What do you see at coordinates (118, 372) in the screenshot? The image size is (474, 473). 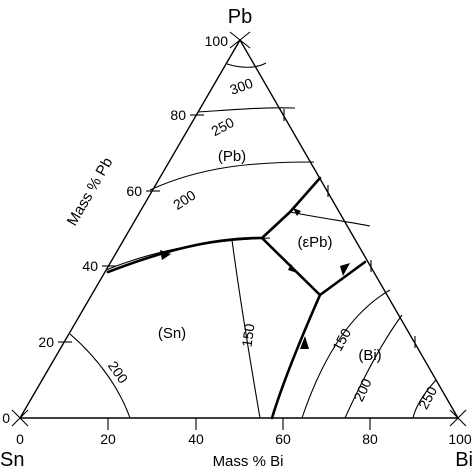 I see `isotherm-200-left-label: 200` at bounding box center [118, 372].